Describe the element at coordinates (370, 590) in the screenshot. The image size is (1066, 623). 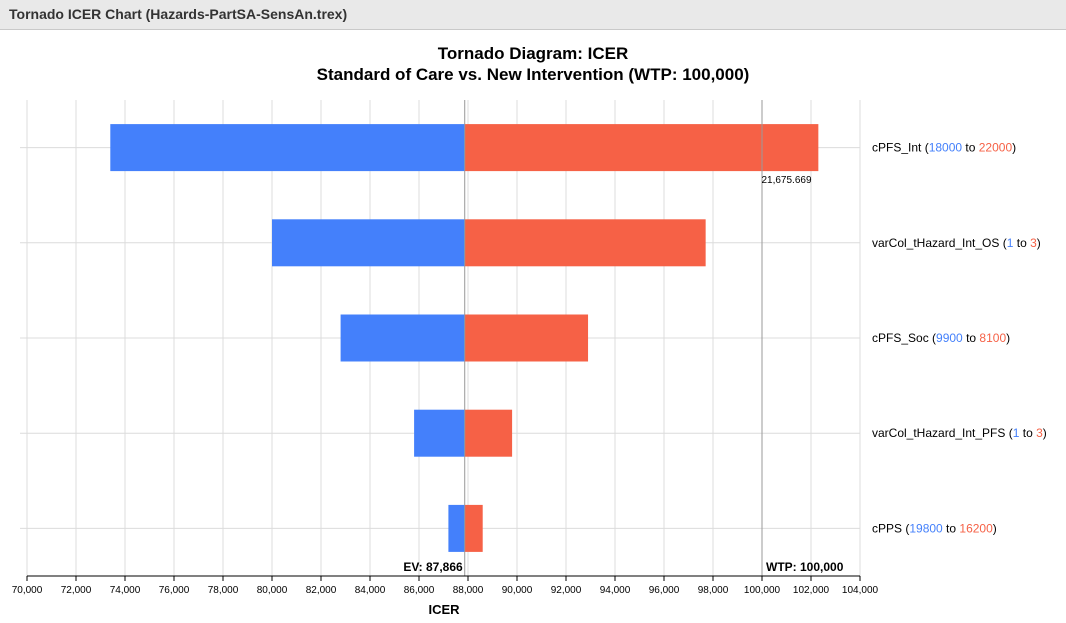
I see `x-tick-label-7: 84,000` at that location.